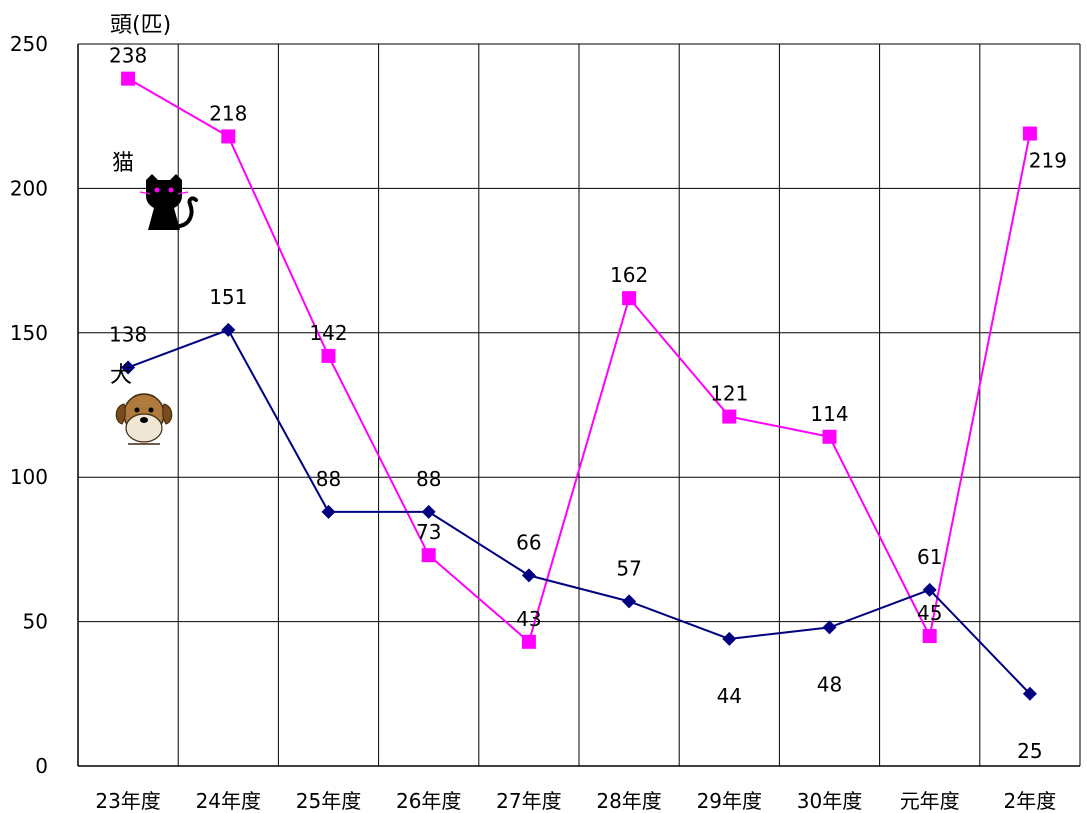 The height and width of the screenshot is (813, 1087). Describe the element at coordinates (929, 557) in the screenshot. I see `data-label-dog: 61` at that location.